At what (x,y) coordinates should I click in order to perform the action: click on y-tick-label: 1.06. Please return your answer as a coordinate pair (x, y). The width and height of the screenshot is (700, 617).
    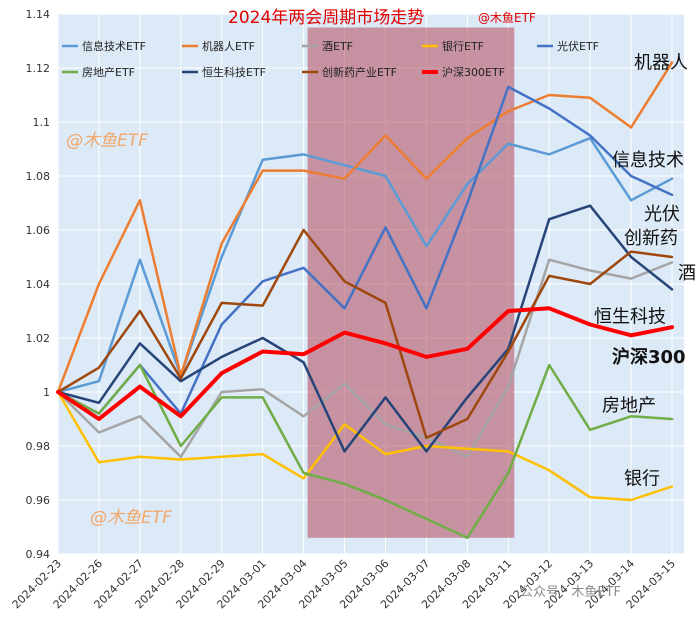
    Looking at the image, I should click on (38, 230).